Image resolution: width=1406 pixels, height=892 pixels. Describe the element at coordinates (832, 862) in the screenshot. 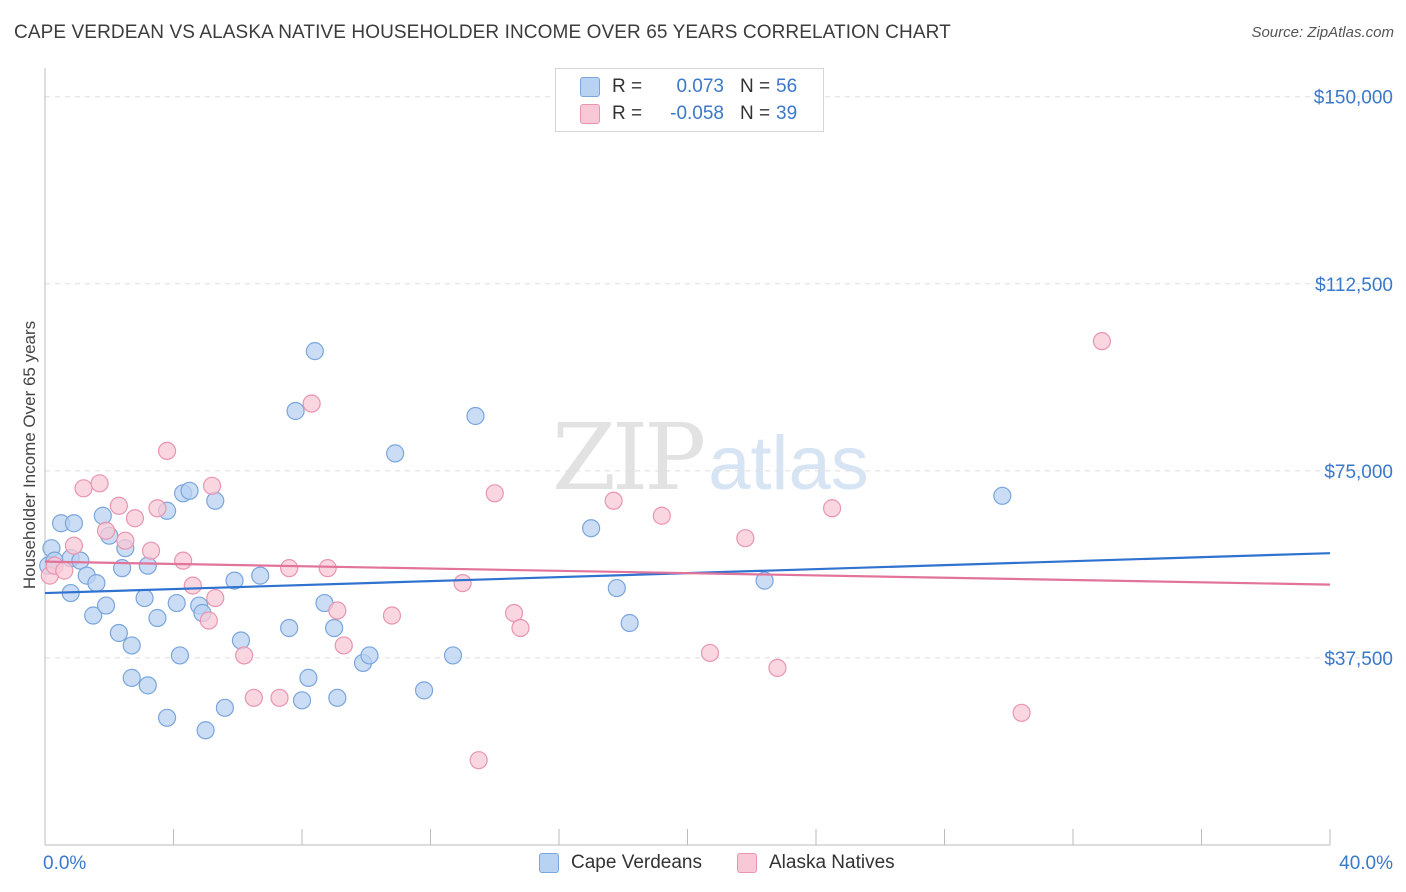

I see `legend-label-alaska-natives: Alaska Natives` at that location.